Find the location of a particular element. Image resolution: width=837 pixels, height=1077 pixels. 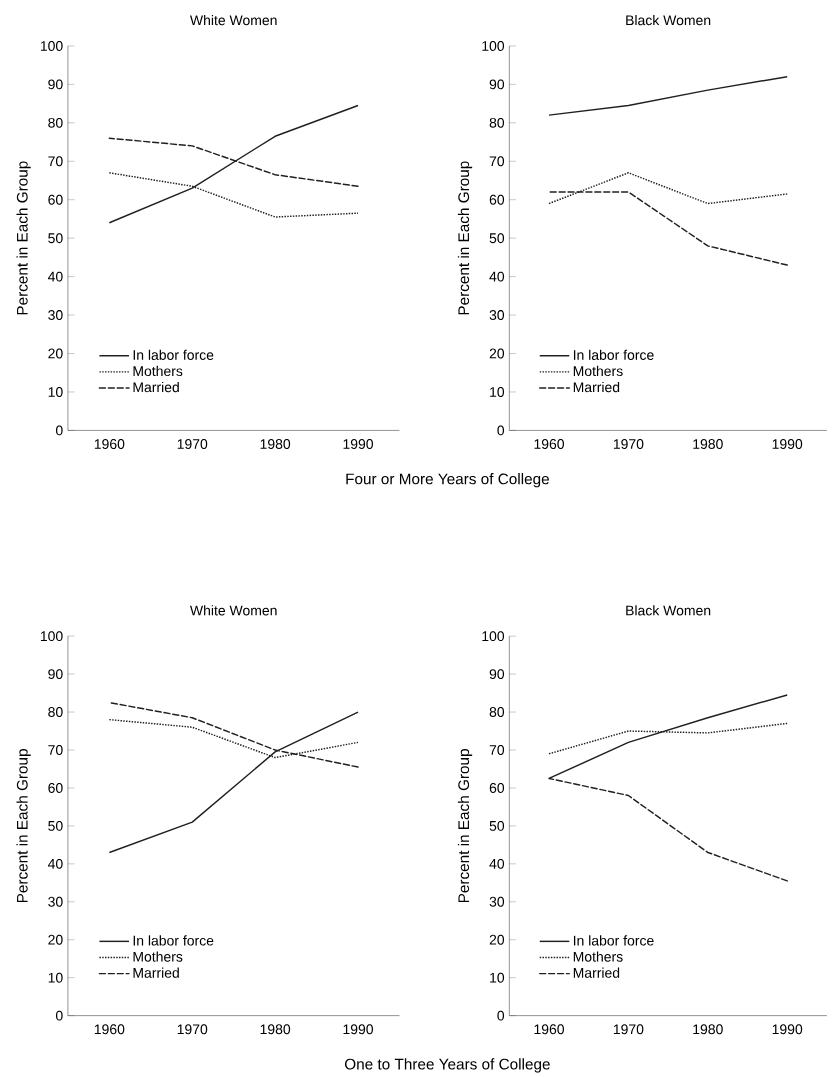

text: Four or More Years of College is located at coordinates (448, 480).